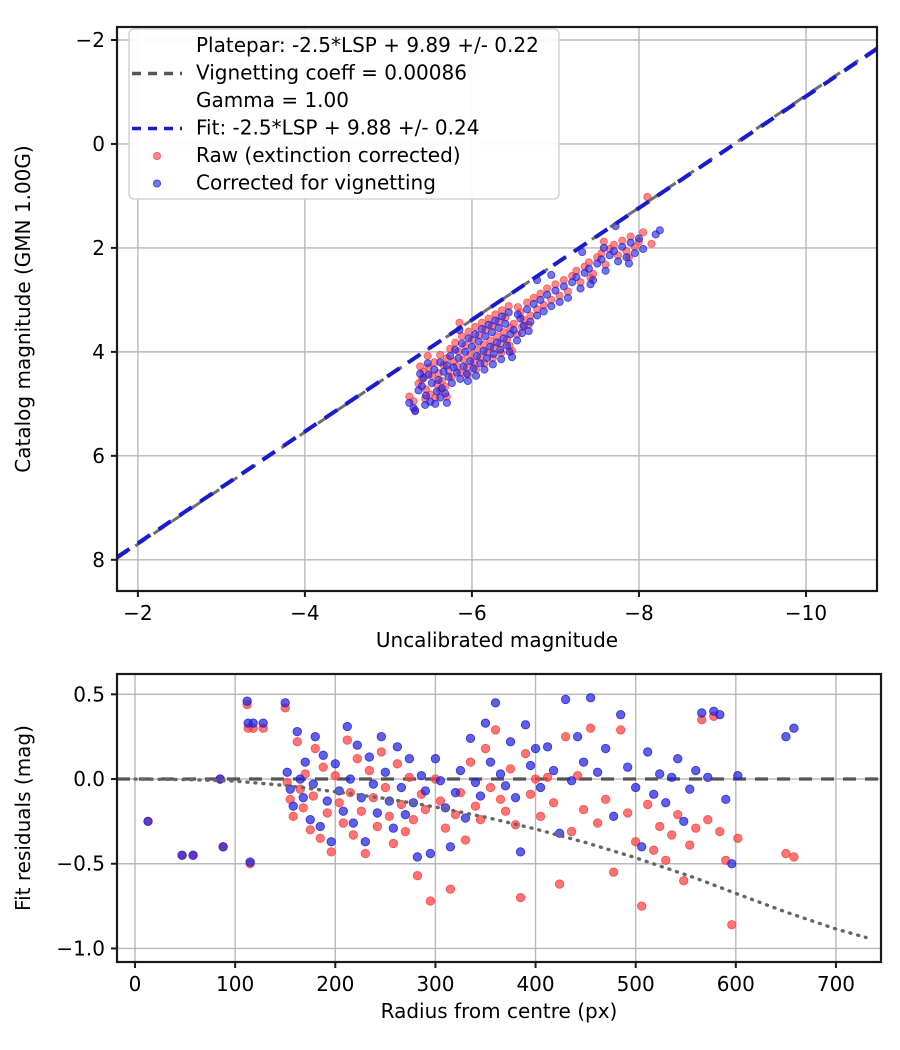  I want to click on residuals-y-axis-label: Fit residuals (mag), so click(23, 818).